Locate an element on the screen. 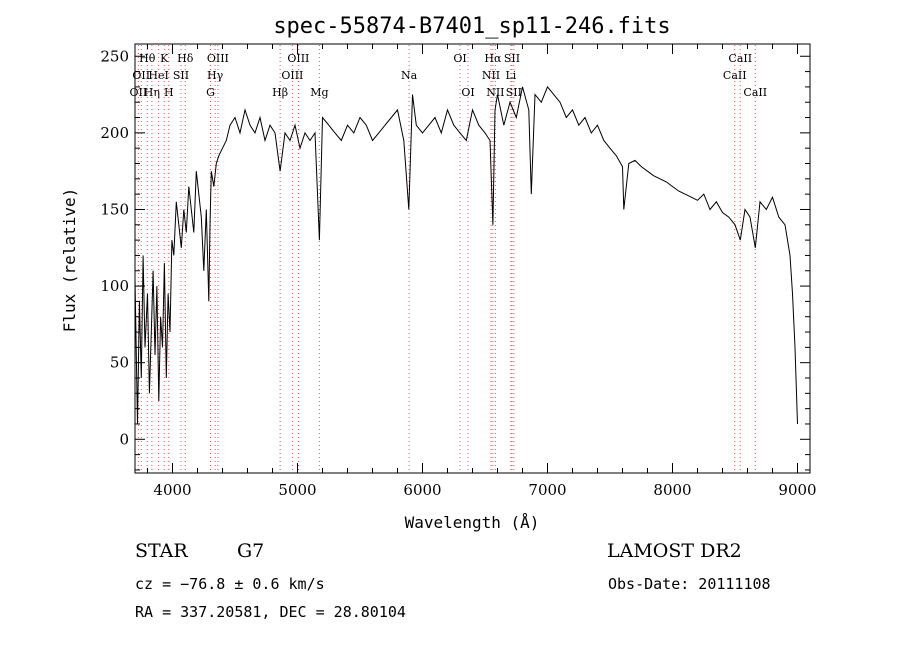  object-class: STAR is located at coordinates (161, 551).